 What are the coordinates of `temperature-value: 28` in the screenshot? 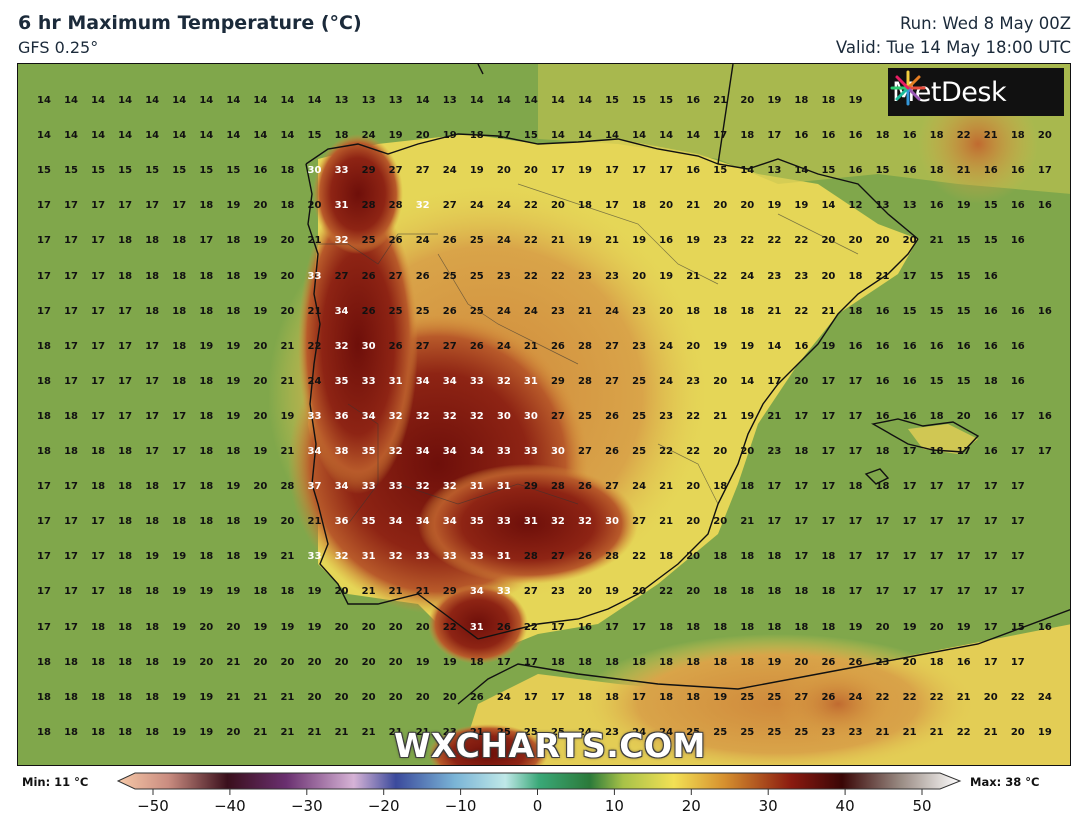 It's located at (585, 346).